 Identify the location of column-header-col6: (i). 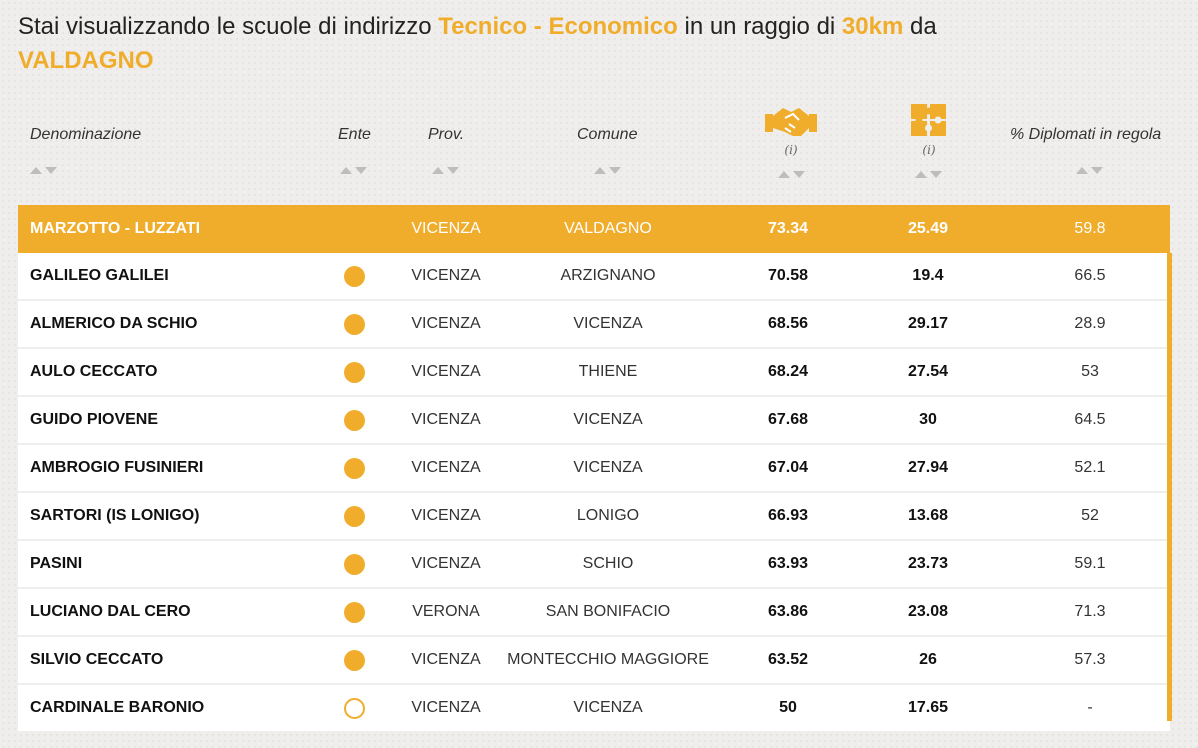
(929, 128).